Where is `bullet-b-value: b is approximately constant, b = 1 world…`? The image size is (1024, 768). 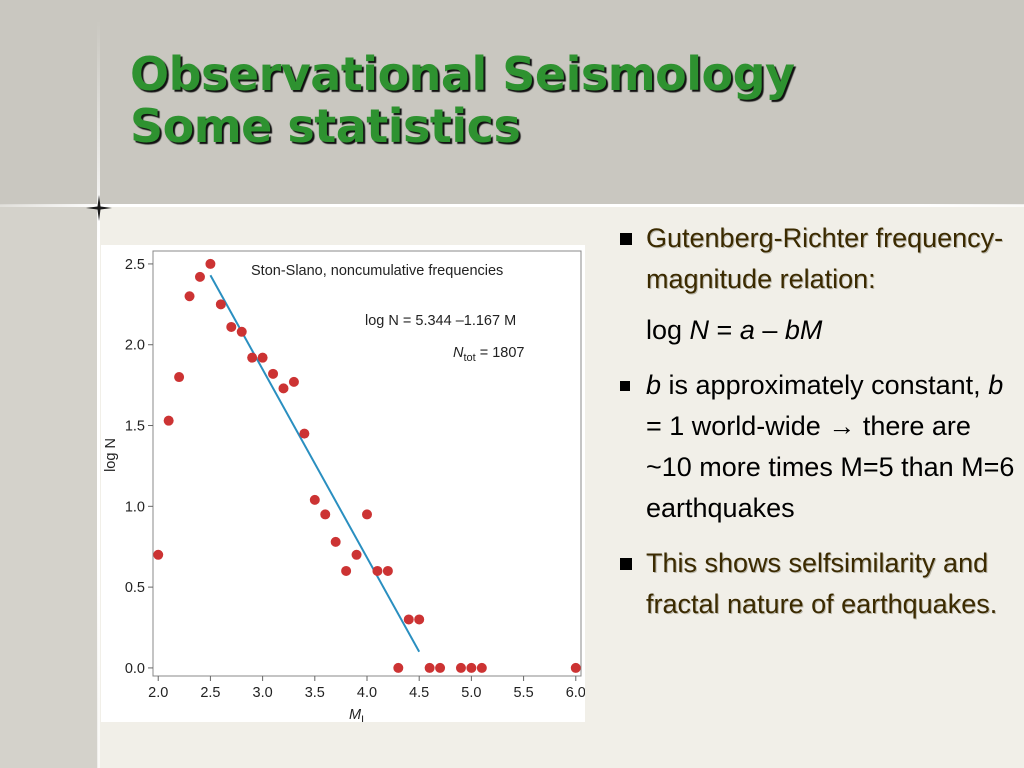
bullet-b-value: b is approximately constant, b = 1 world… is located at coordinates (818, 447).